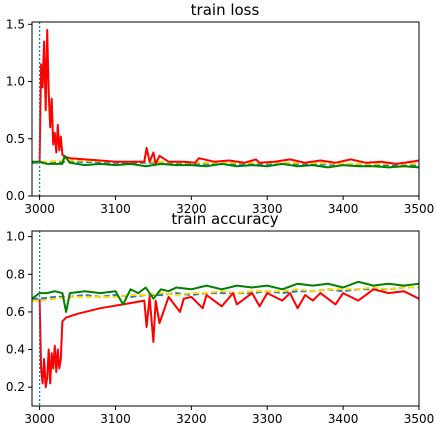  Describe the element at coordinates (15, 350) in the screenshot. I see `y-tick-label: 0.4` at that location.